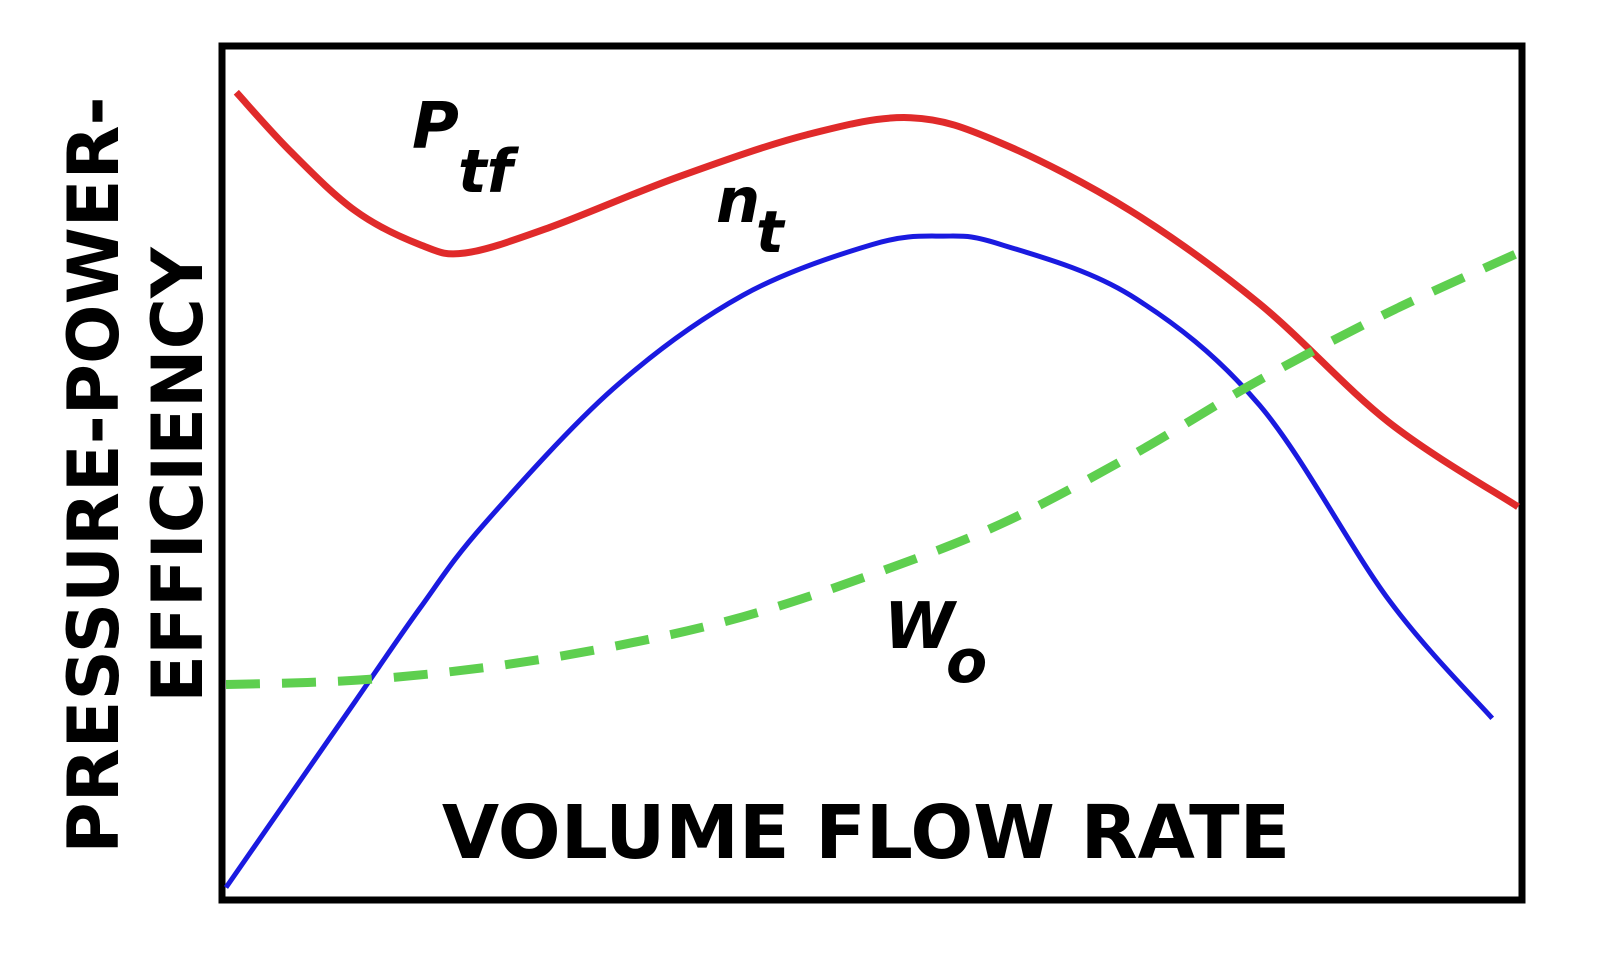 The width and height of the screenshot is (1600, 975). I want to click on label-wo-sub: o, so click(966, 662).